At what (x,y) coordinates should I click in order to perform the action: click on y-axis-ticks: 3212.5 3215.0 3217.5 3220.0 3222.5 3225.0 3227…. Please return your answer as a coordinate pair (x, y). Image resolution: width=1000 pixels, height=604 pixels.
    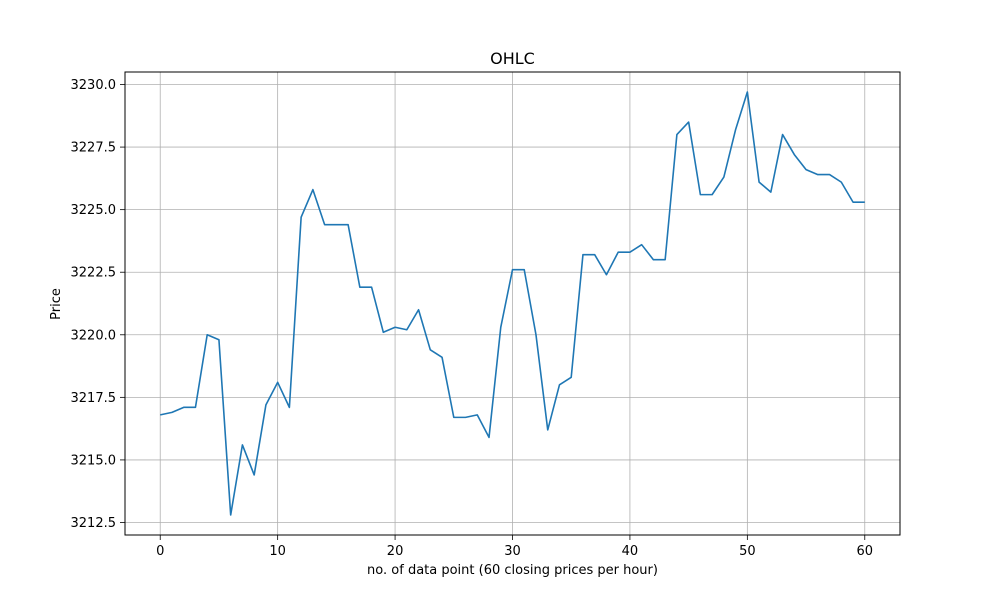
    Looking at the image, I should click on (98, 304).